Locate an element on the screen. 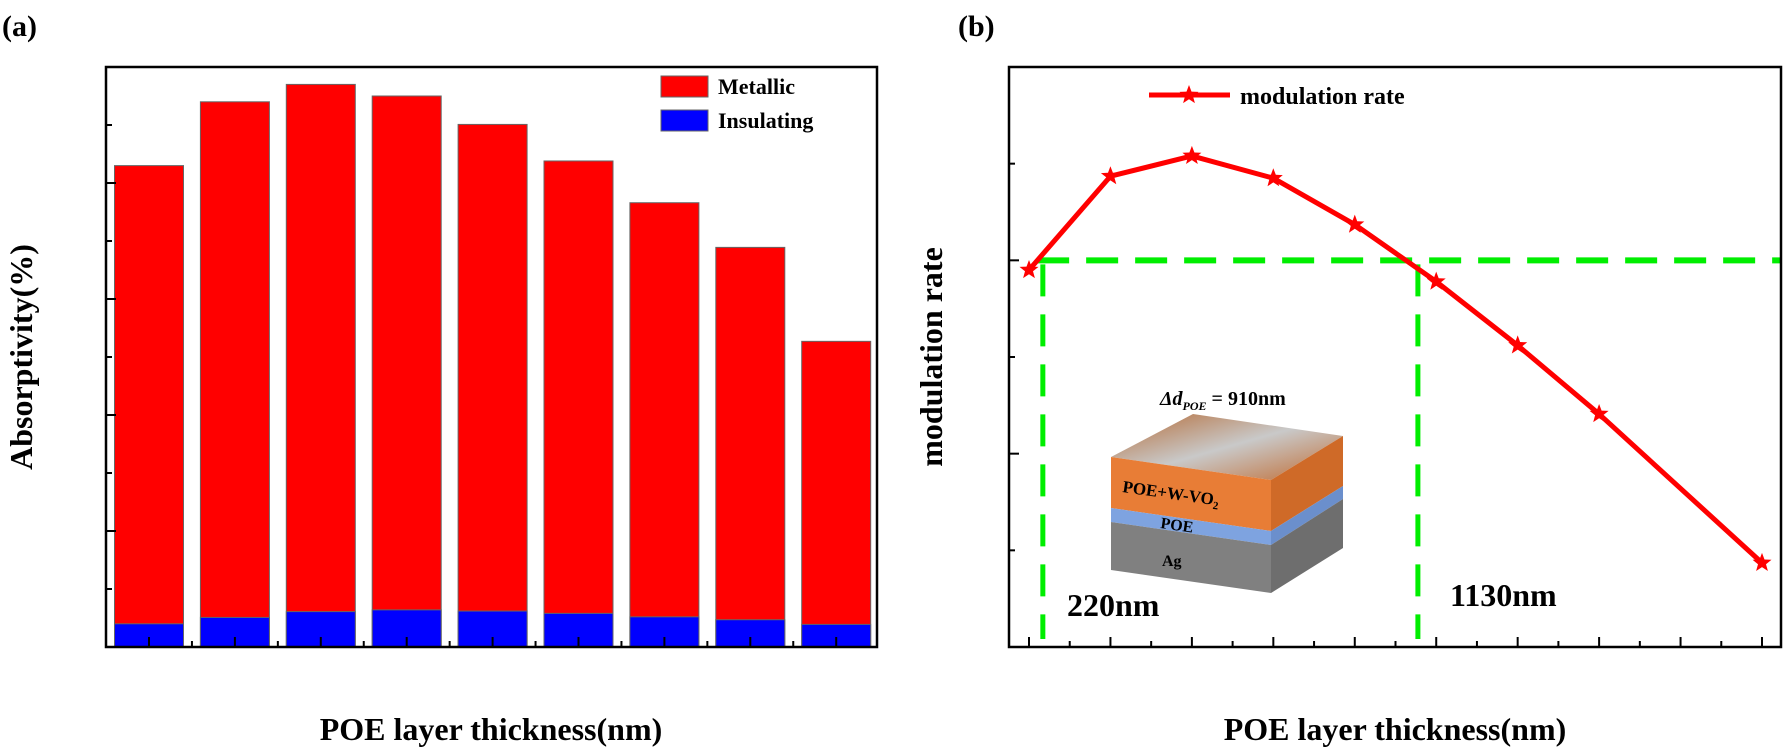 The height and width of the screenshot is (747, 1792). bar-metallic-2000 is located at coordinates (836, 494).